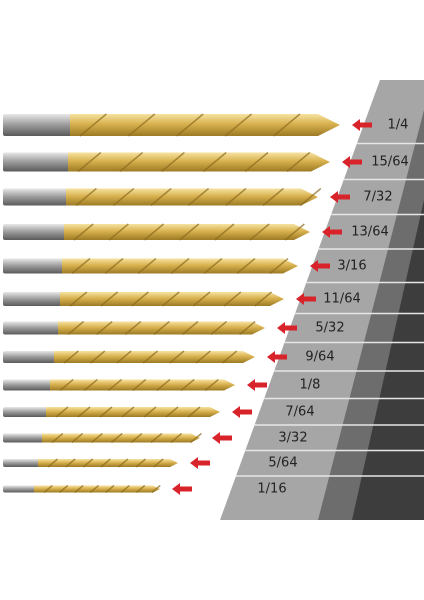 This screenshot has width=424, height=600. Describe the element at coordinates (310, 385) in the screenshot. I see `size-label: 1/8` at that location.